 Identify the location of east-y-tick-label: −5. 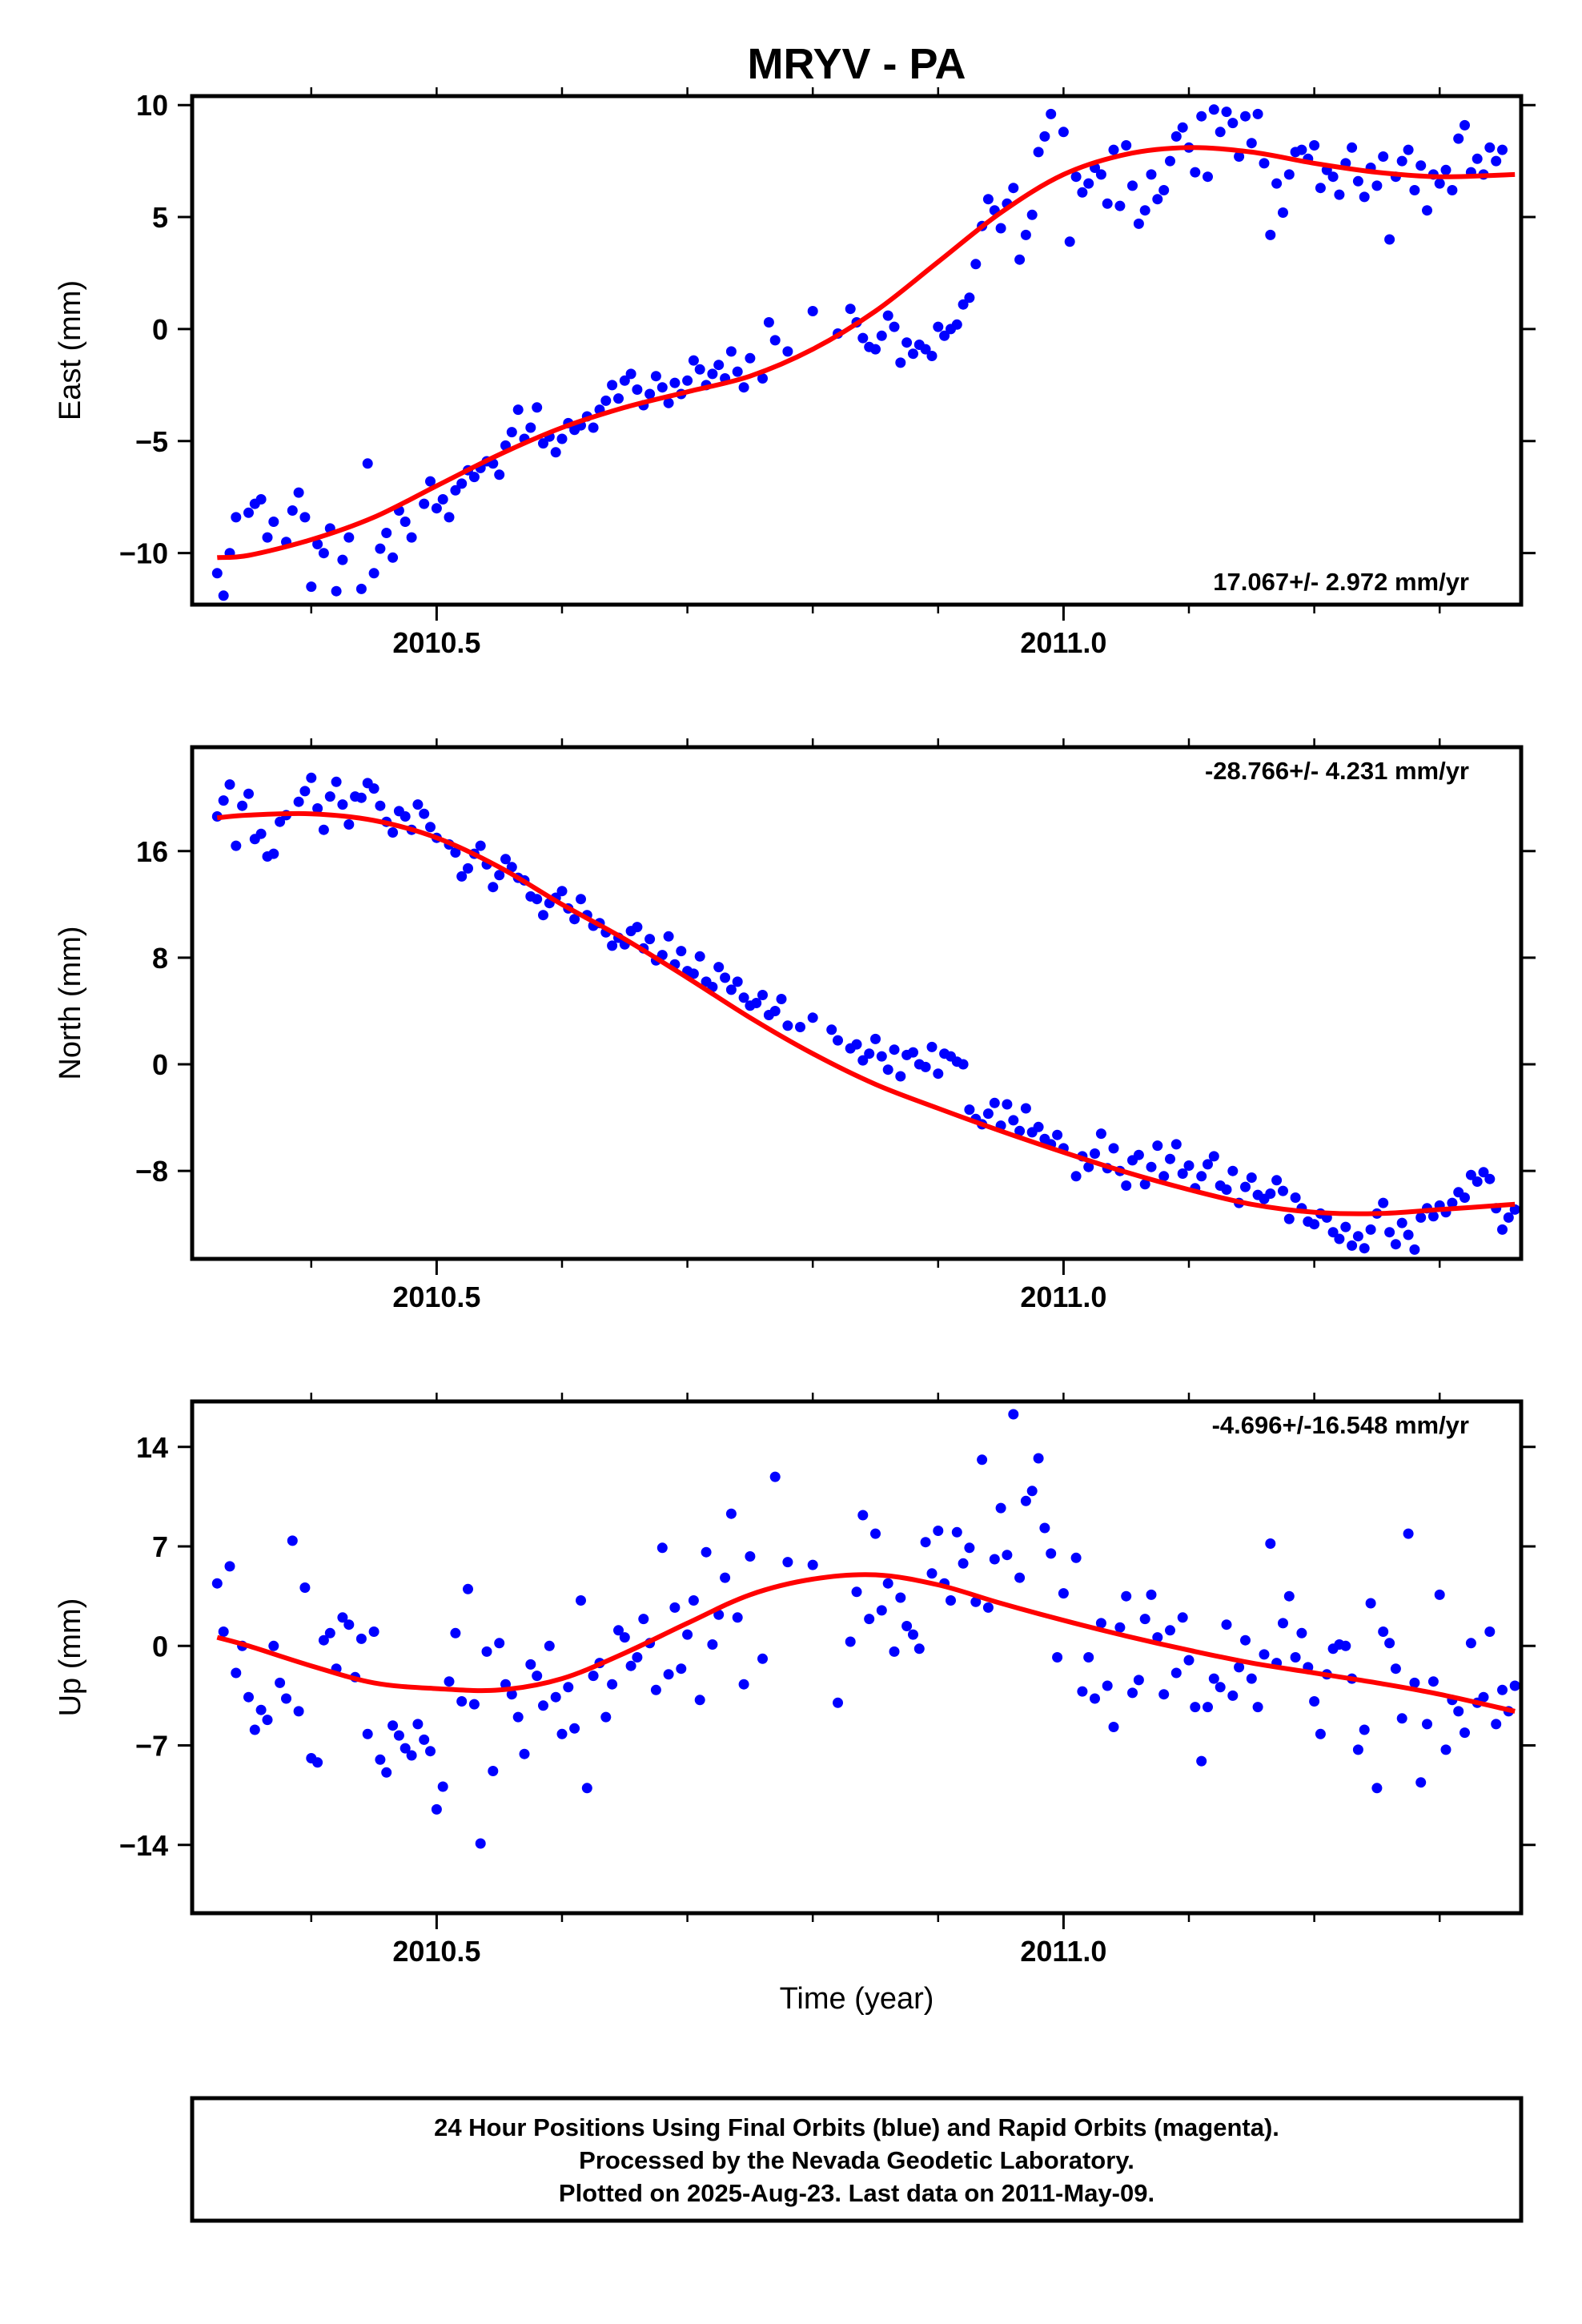
(151, 442).